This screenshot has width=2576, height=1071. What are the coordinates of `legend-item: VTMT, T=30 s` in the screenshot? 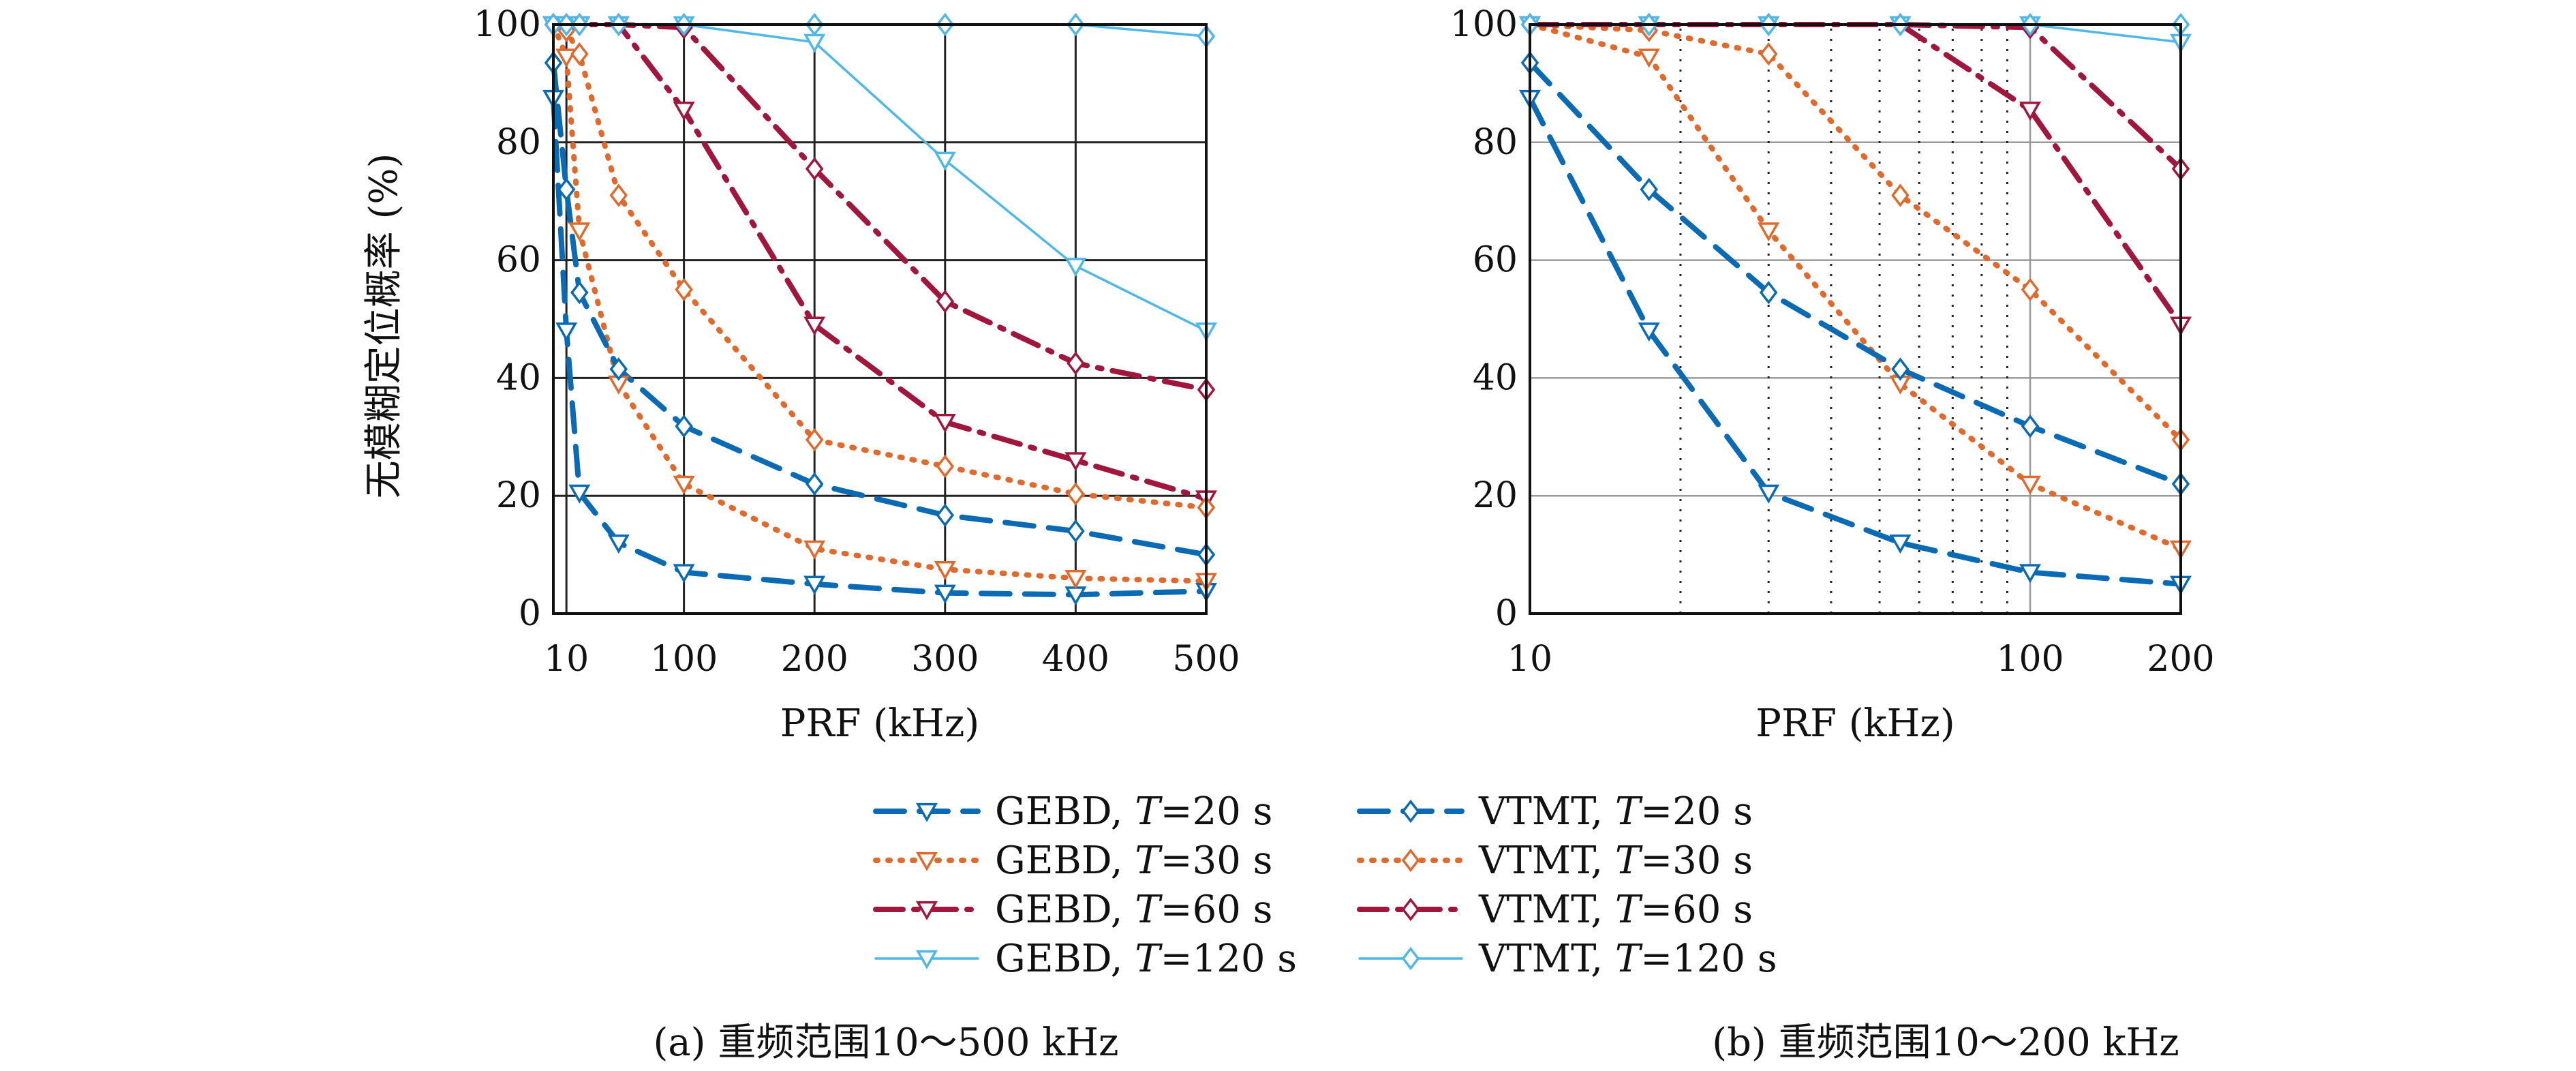 It's located at (1555, 861).